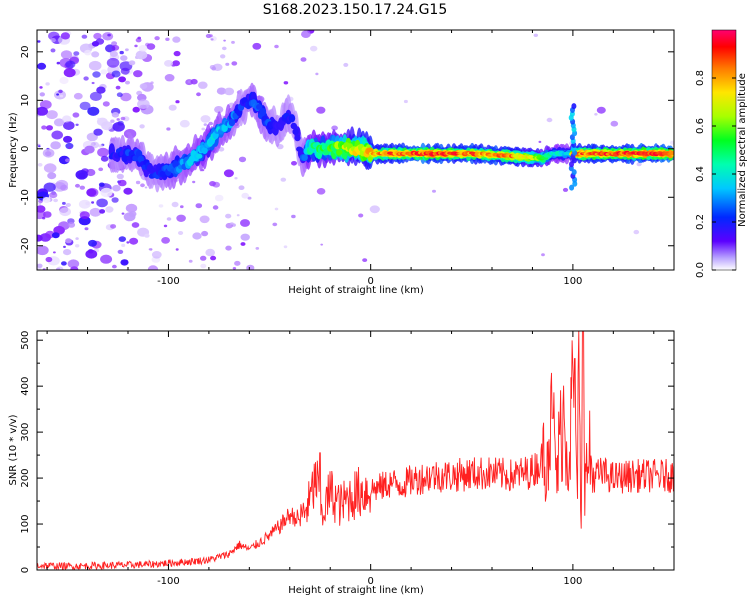 This screenshot has height=600, width=750. I want to click on figure-title: S168.2023.150.17.24.G15, so click(355, 10).